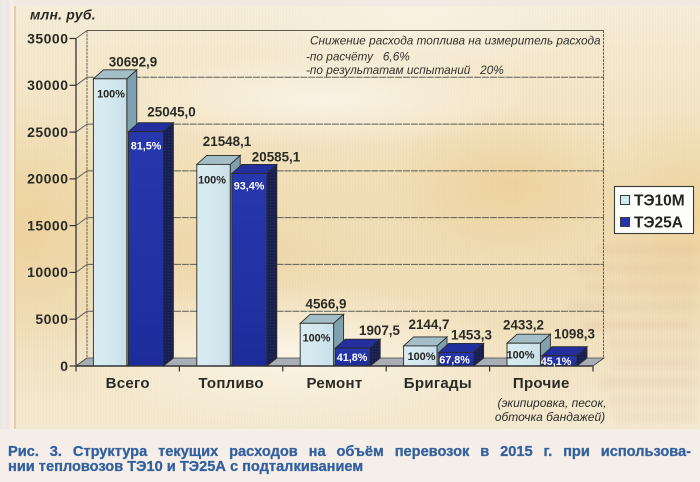  I want to click on svg-text: 67,8%, so click(454, 360).